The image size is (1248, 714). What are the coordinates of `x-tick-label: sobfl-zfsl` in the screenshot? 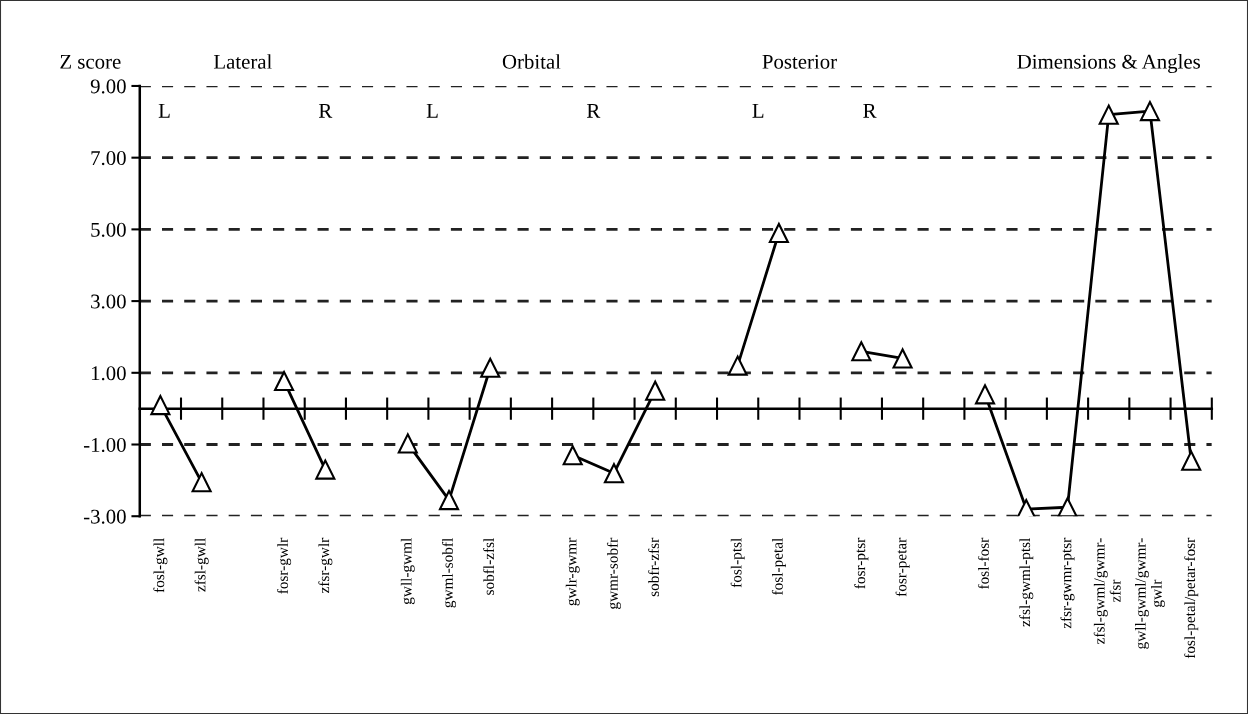 It's located at (489, 566).